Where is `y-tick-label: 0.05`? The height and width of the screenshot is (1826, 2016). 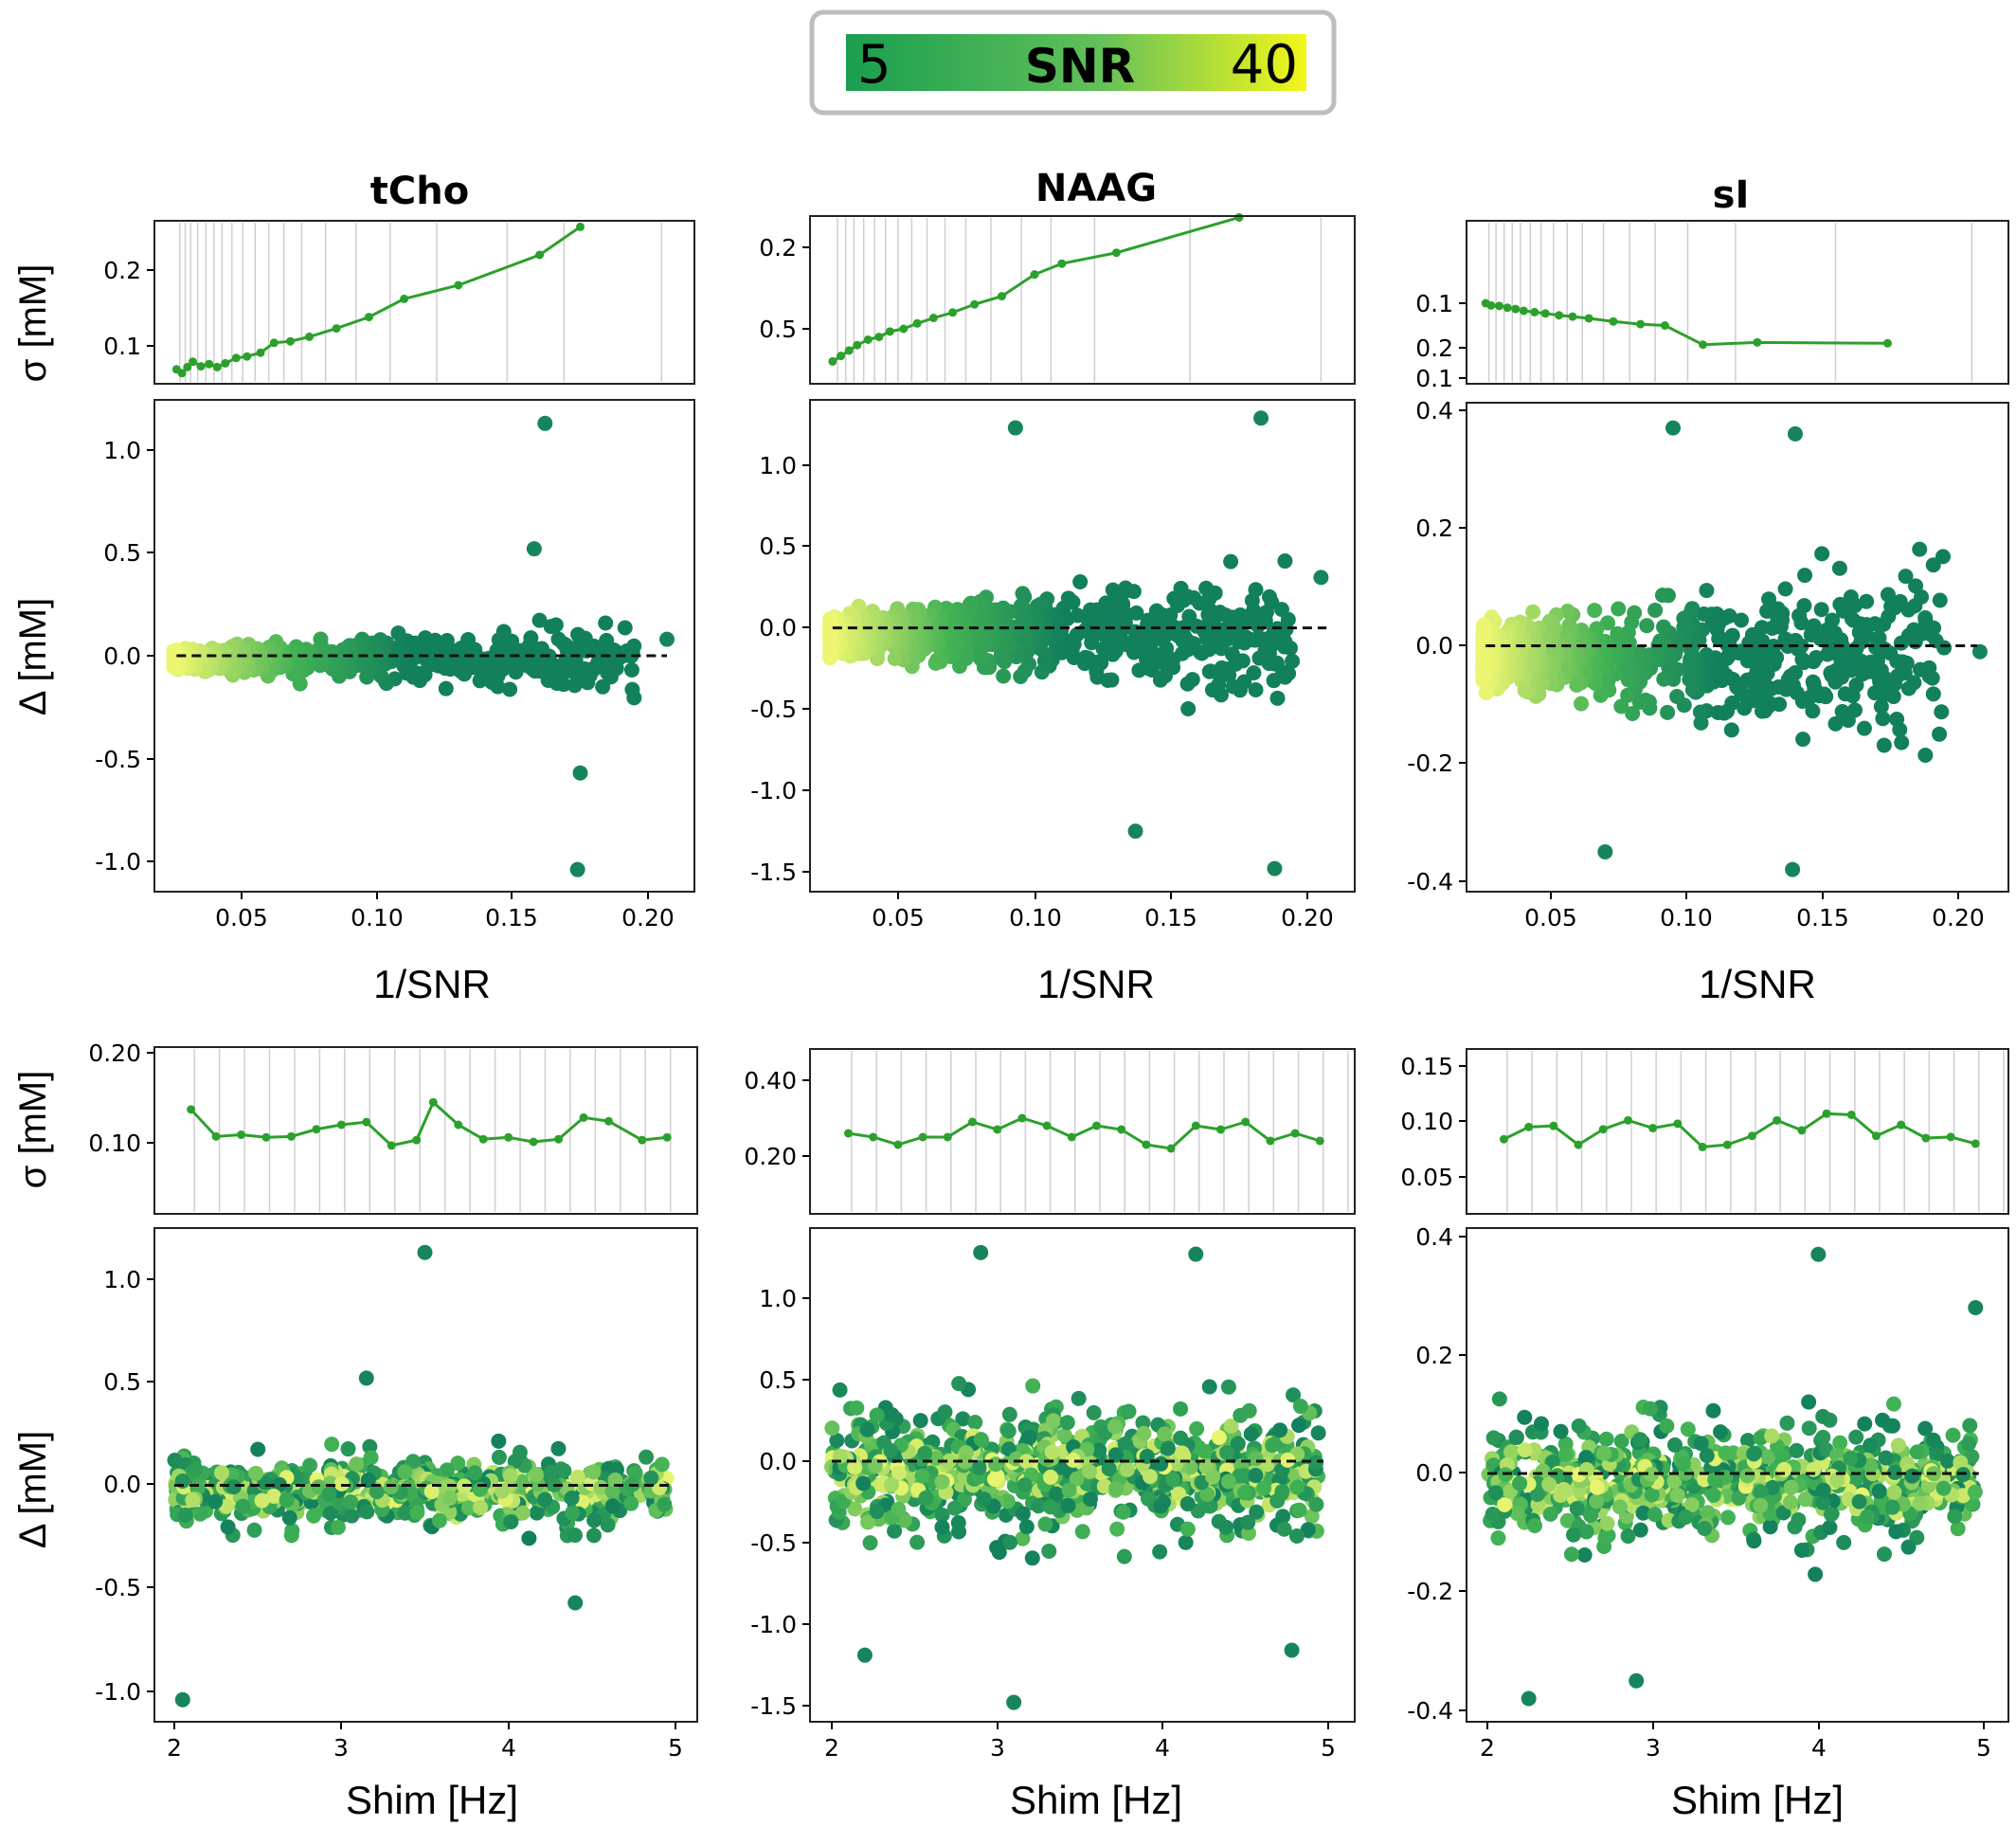
y-tick-label: 0.05 is located at coordinates (1426, 1177).